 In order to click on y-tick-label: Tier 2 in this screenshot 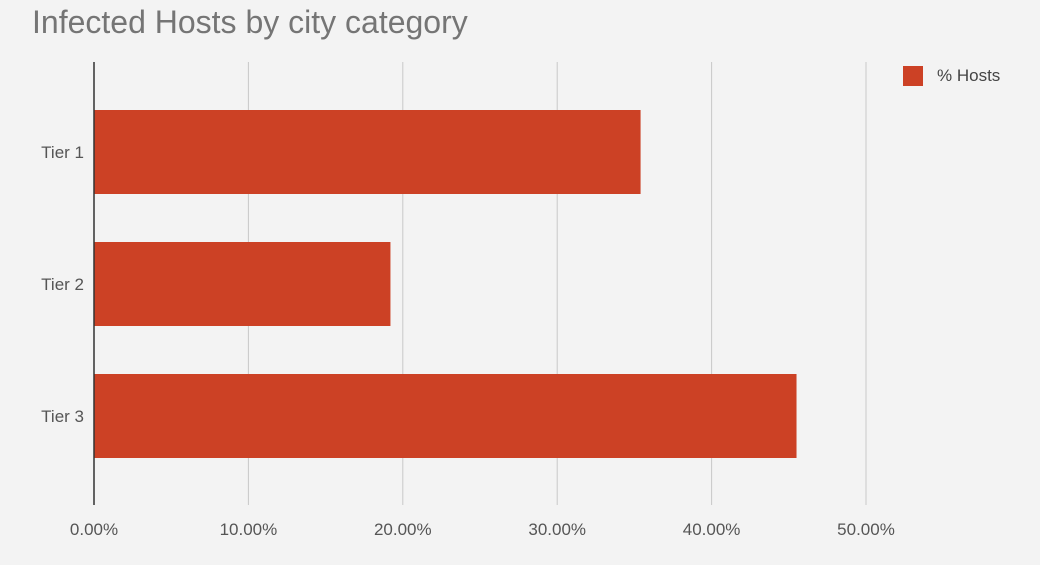, I will do `click(62, 284)`.